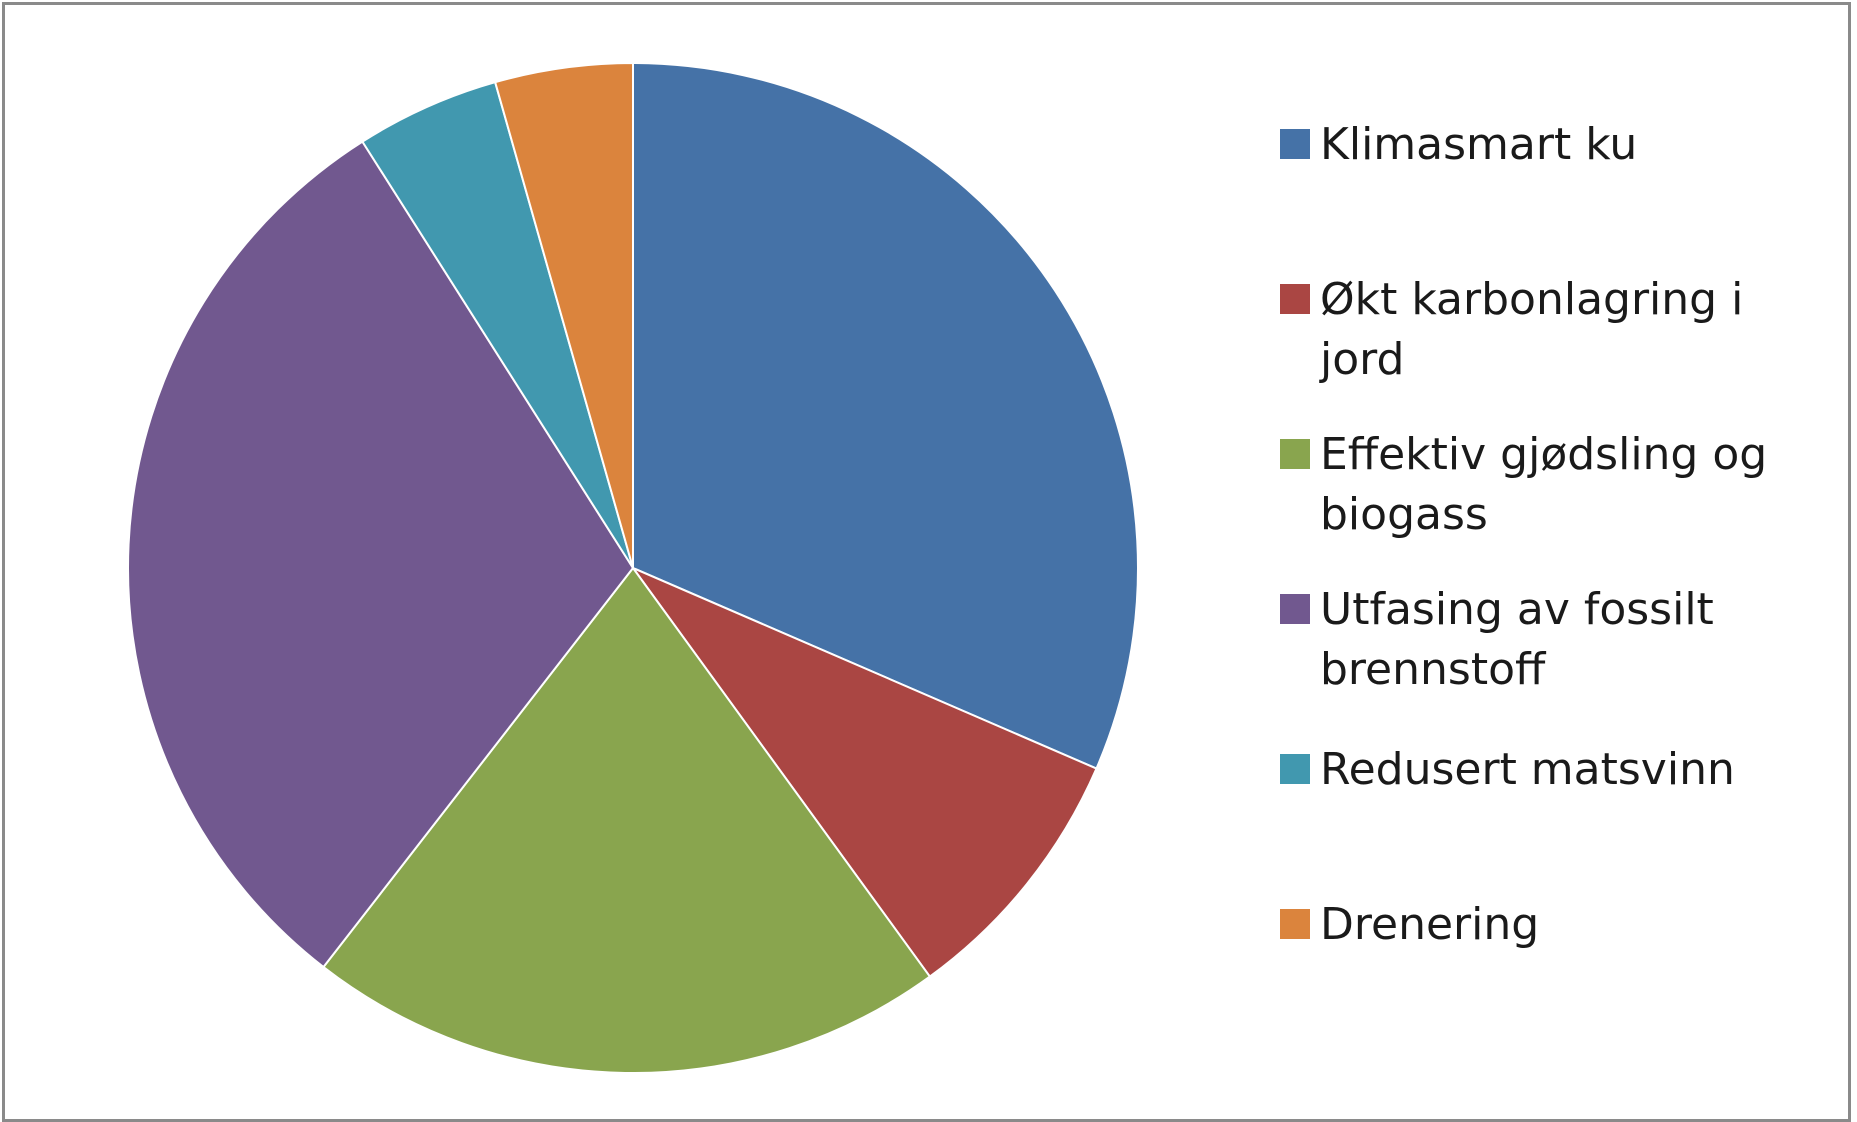  Describe the element at coordinates (1544, 484) in the screenshot. I see `legend-label: Effektiv gjødsling og biogass` at that location.